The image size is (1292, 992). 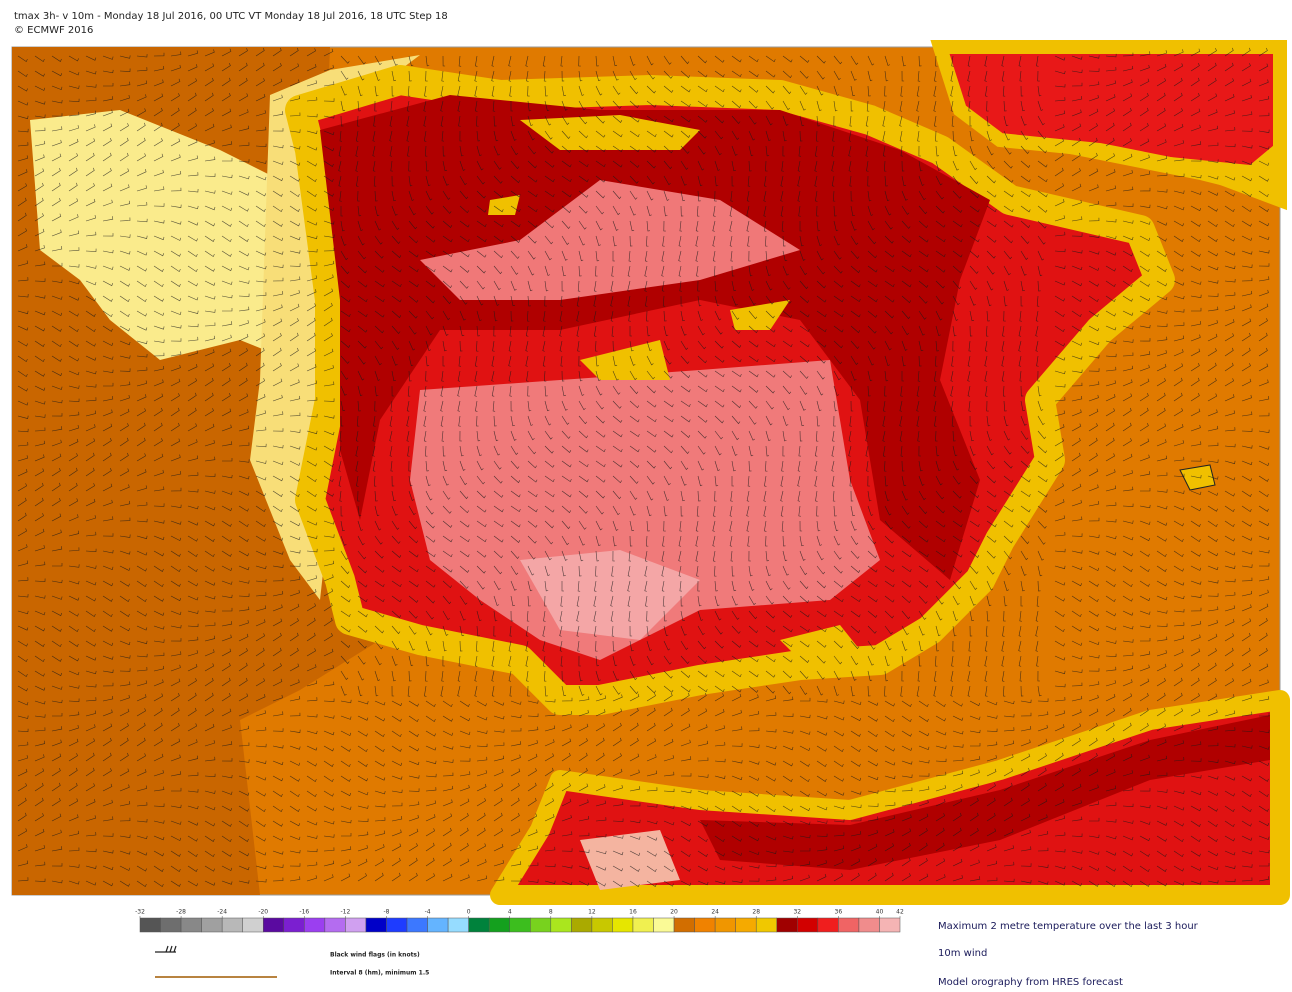 What do you see at coordinates (674, 912) in the screenshot?
I see `colorbar-tick-label: 20` at bounding box center [674, 912].